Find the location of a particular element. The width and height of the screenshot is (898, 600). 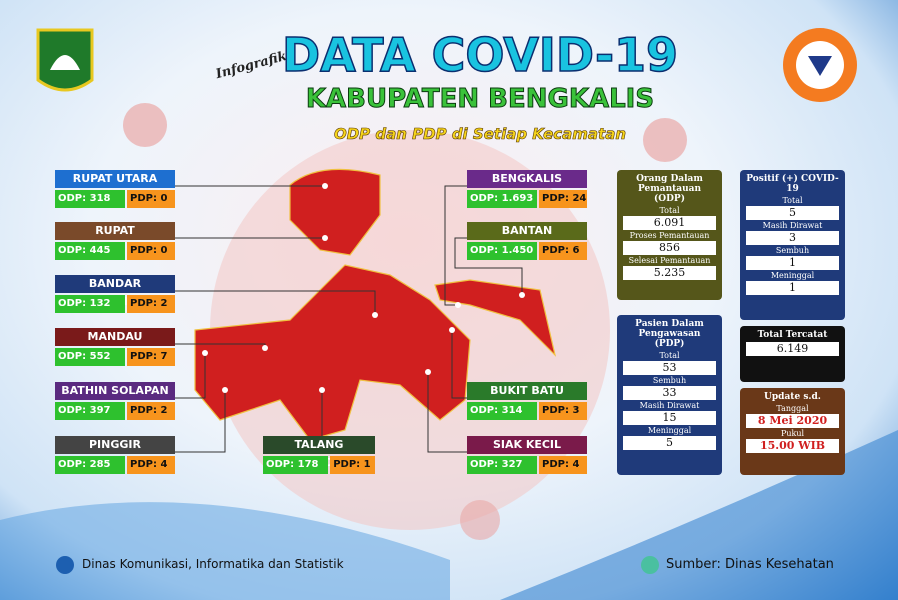

district-name: RUPAT UTARA is located at coordinates (115, 179).